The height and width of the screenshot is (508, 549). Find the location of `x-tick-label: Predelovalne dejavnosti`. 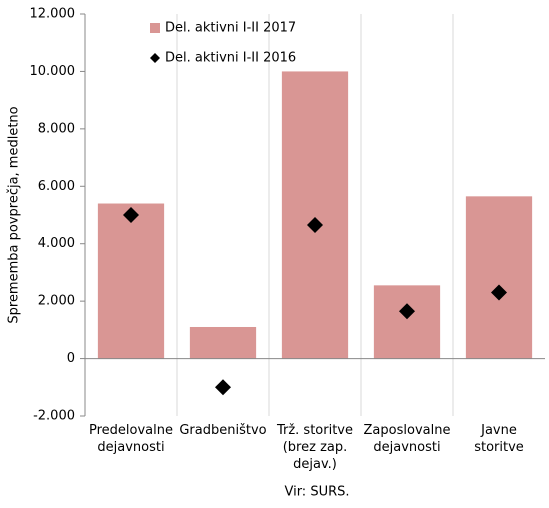

x-tick-label: Predelovalne dejavnosti is located at coordinates (131, 439).